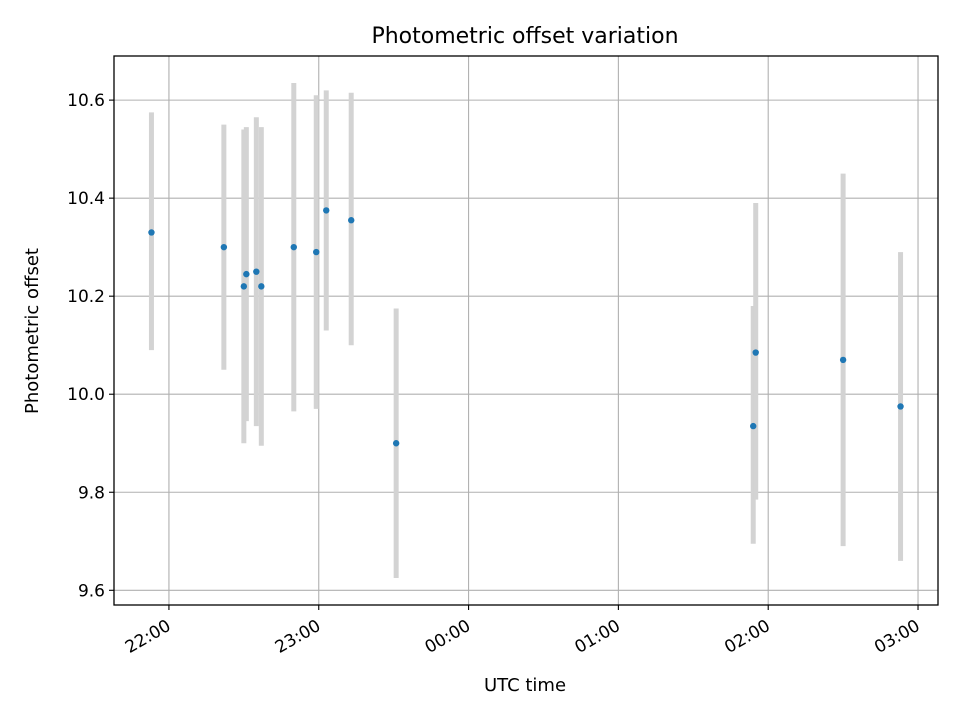 This screenshot has height=720, width=960. Describe the element at coordinates (32, 331) in the screenshot. I see `y-axis-label: Photometric offset` at that location.